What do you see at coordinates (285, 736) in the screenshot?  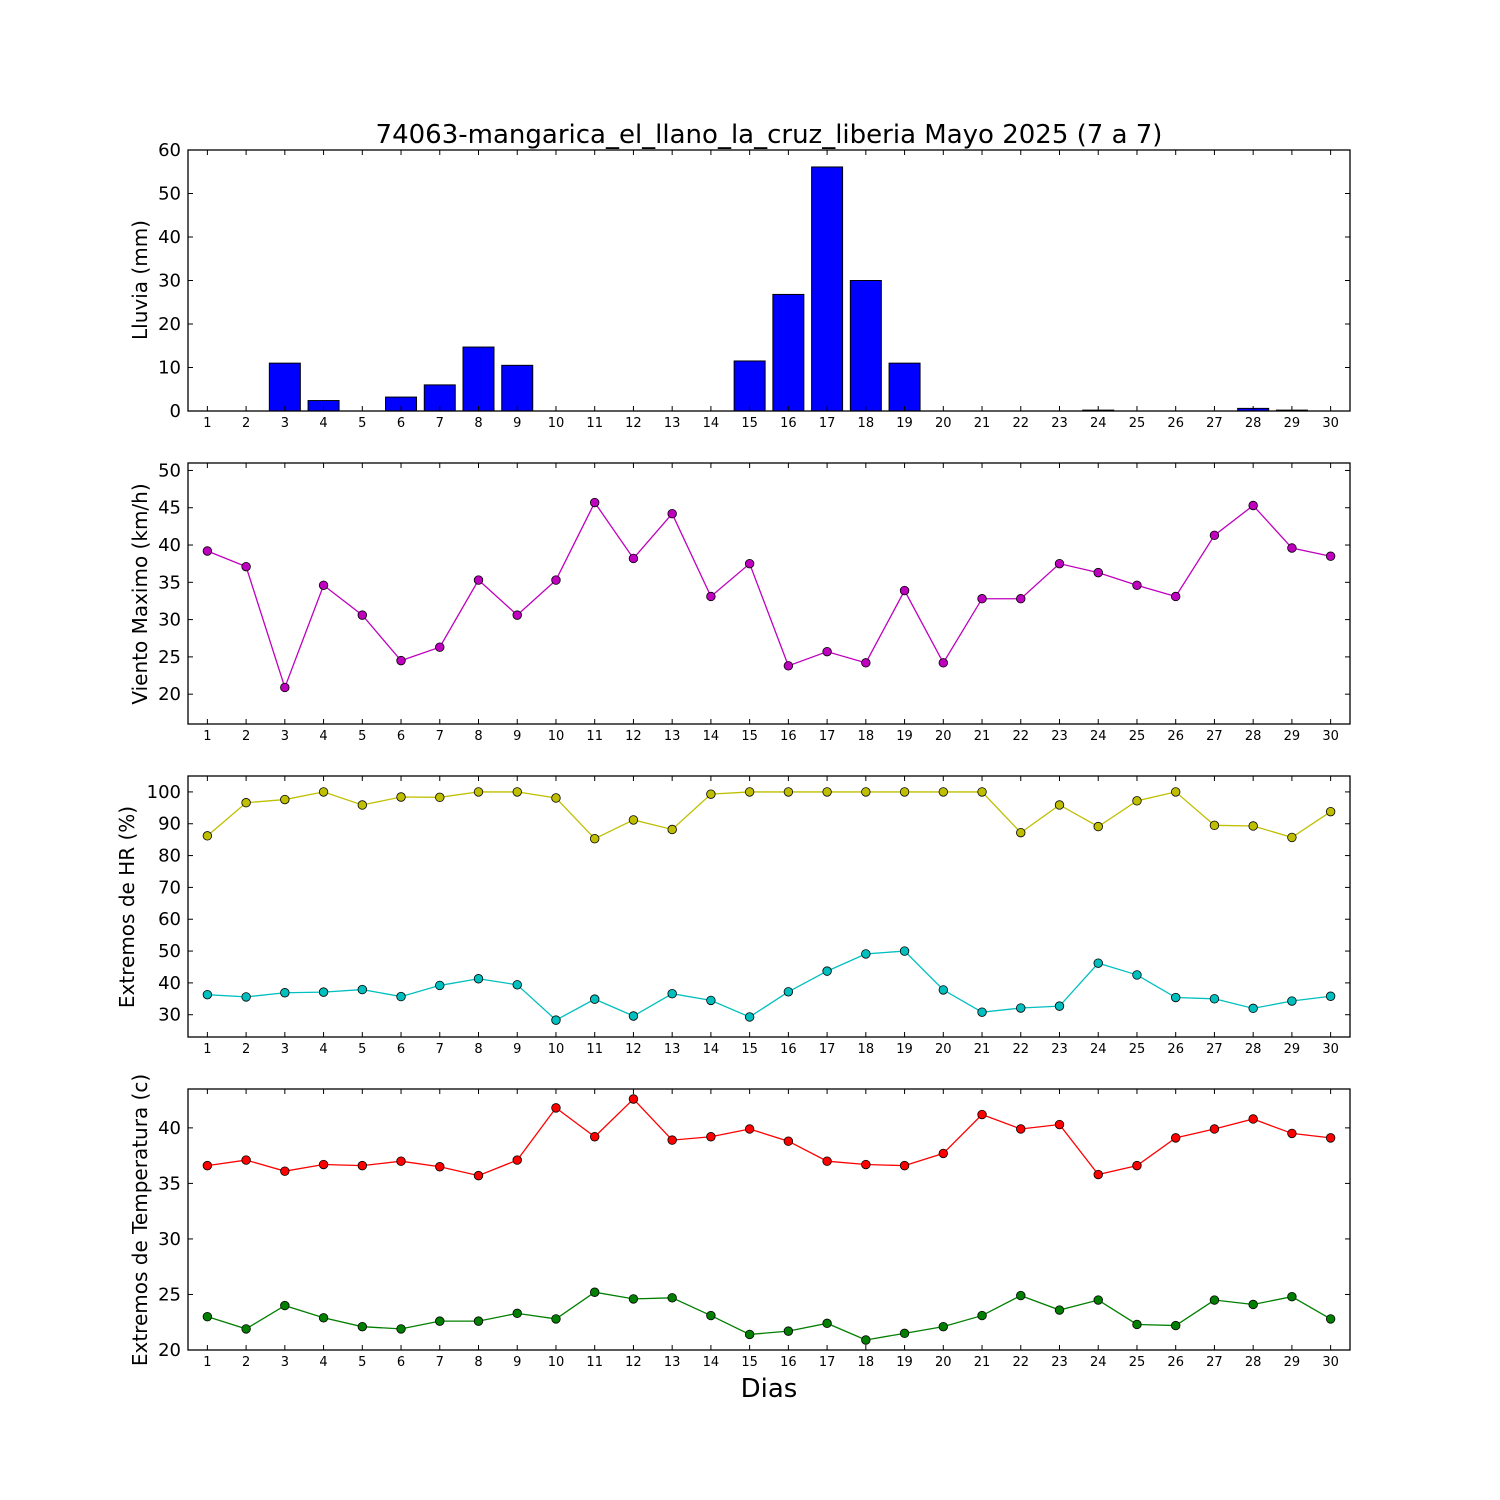 I see `wind-xtick-label: 3` at bounding box center [285, 736].